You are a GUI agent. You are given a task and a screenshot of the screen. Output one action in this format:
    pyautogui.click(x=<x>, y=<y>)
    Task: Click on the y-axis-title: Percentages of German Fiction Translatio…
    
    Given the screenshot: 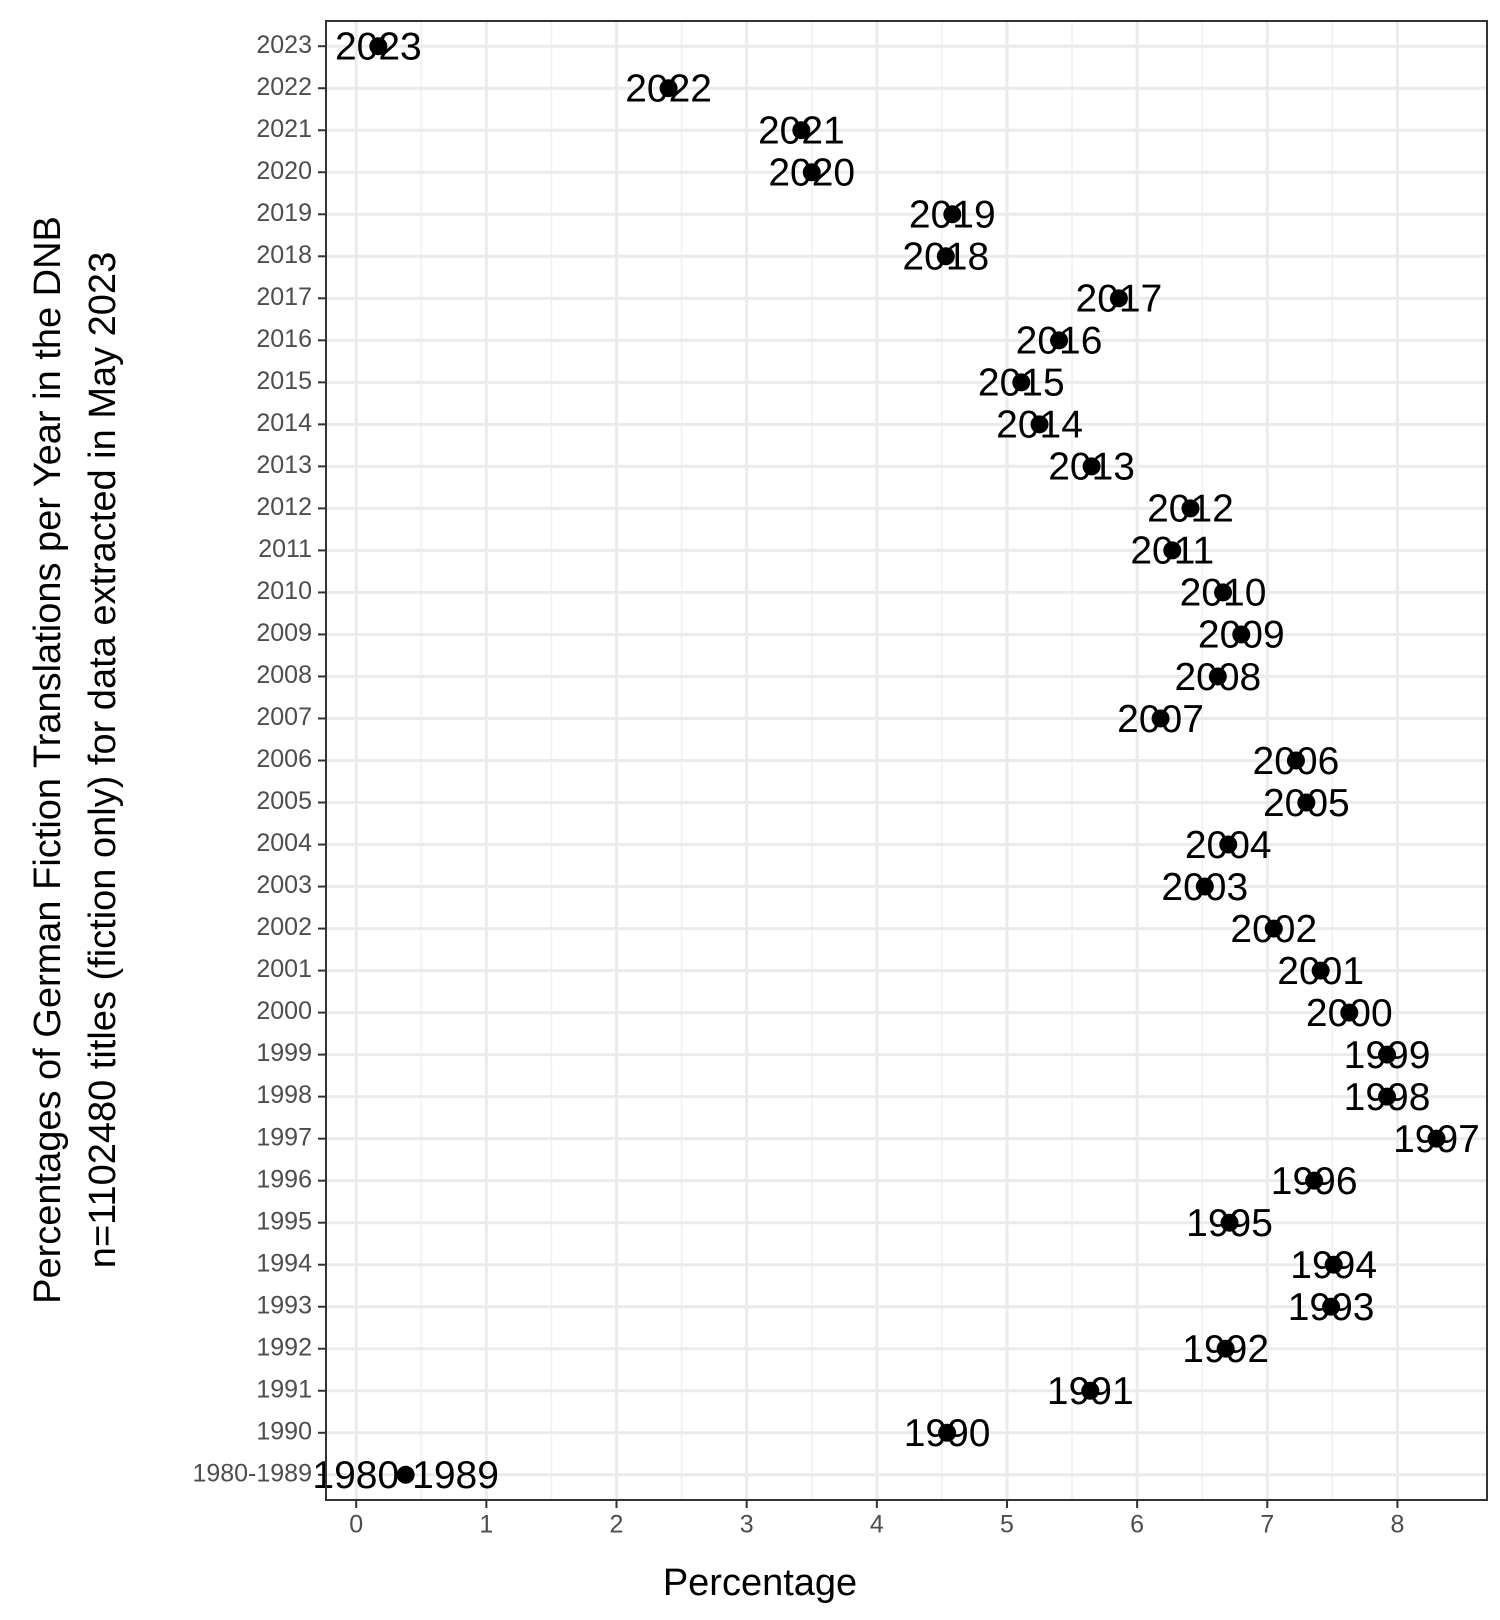 What is the action you would take?
    pyautogui.click(x=48, y=760)
    